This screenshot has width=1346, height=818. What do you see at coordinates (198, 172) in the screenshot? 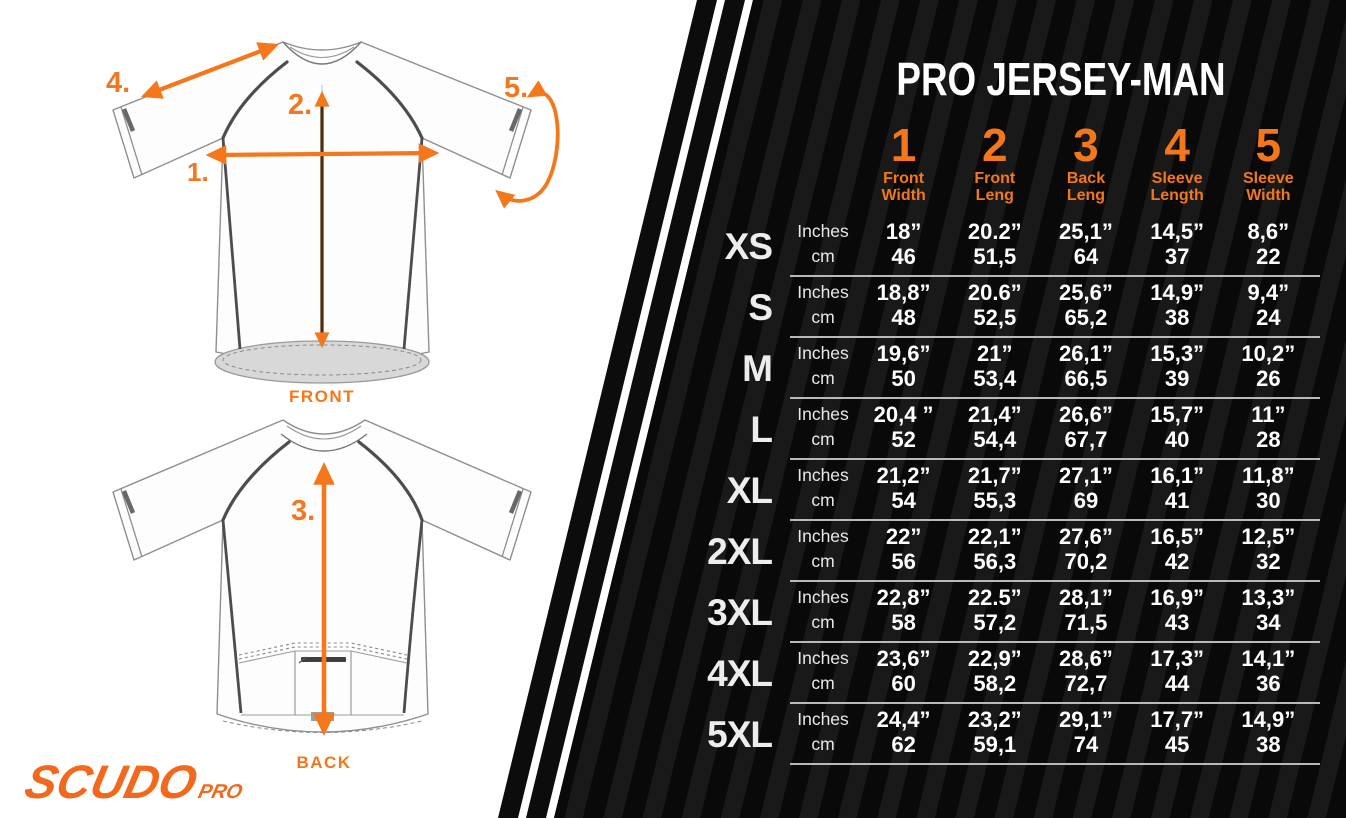
I see `marker-1-label: 1.` at bounding box center [198, 172].